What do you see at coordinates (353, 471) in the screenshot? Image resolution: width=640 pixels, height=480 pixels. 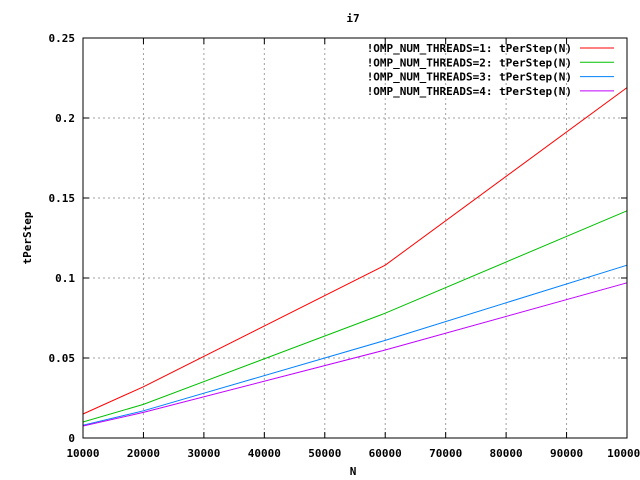 I see `x-axis-label: N` at bounding box center [353, 471].